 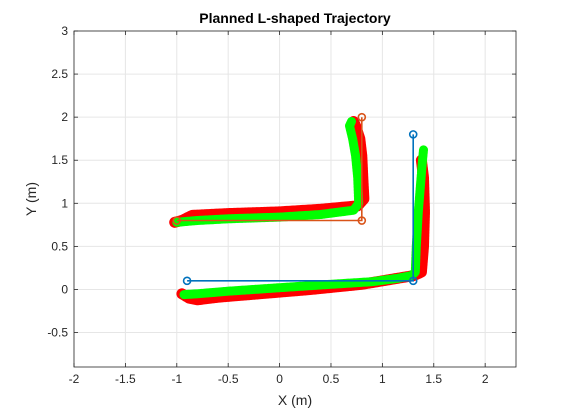 What do you see at coordinates (382, 379) in the screenshot?
I see `x-tick-label: 1` at bounding box center [382, 379].